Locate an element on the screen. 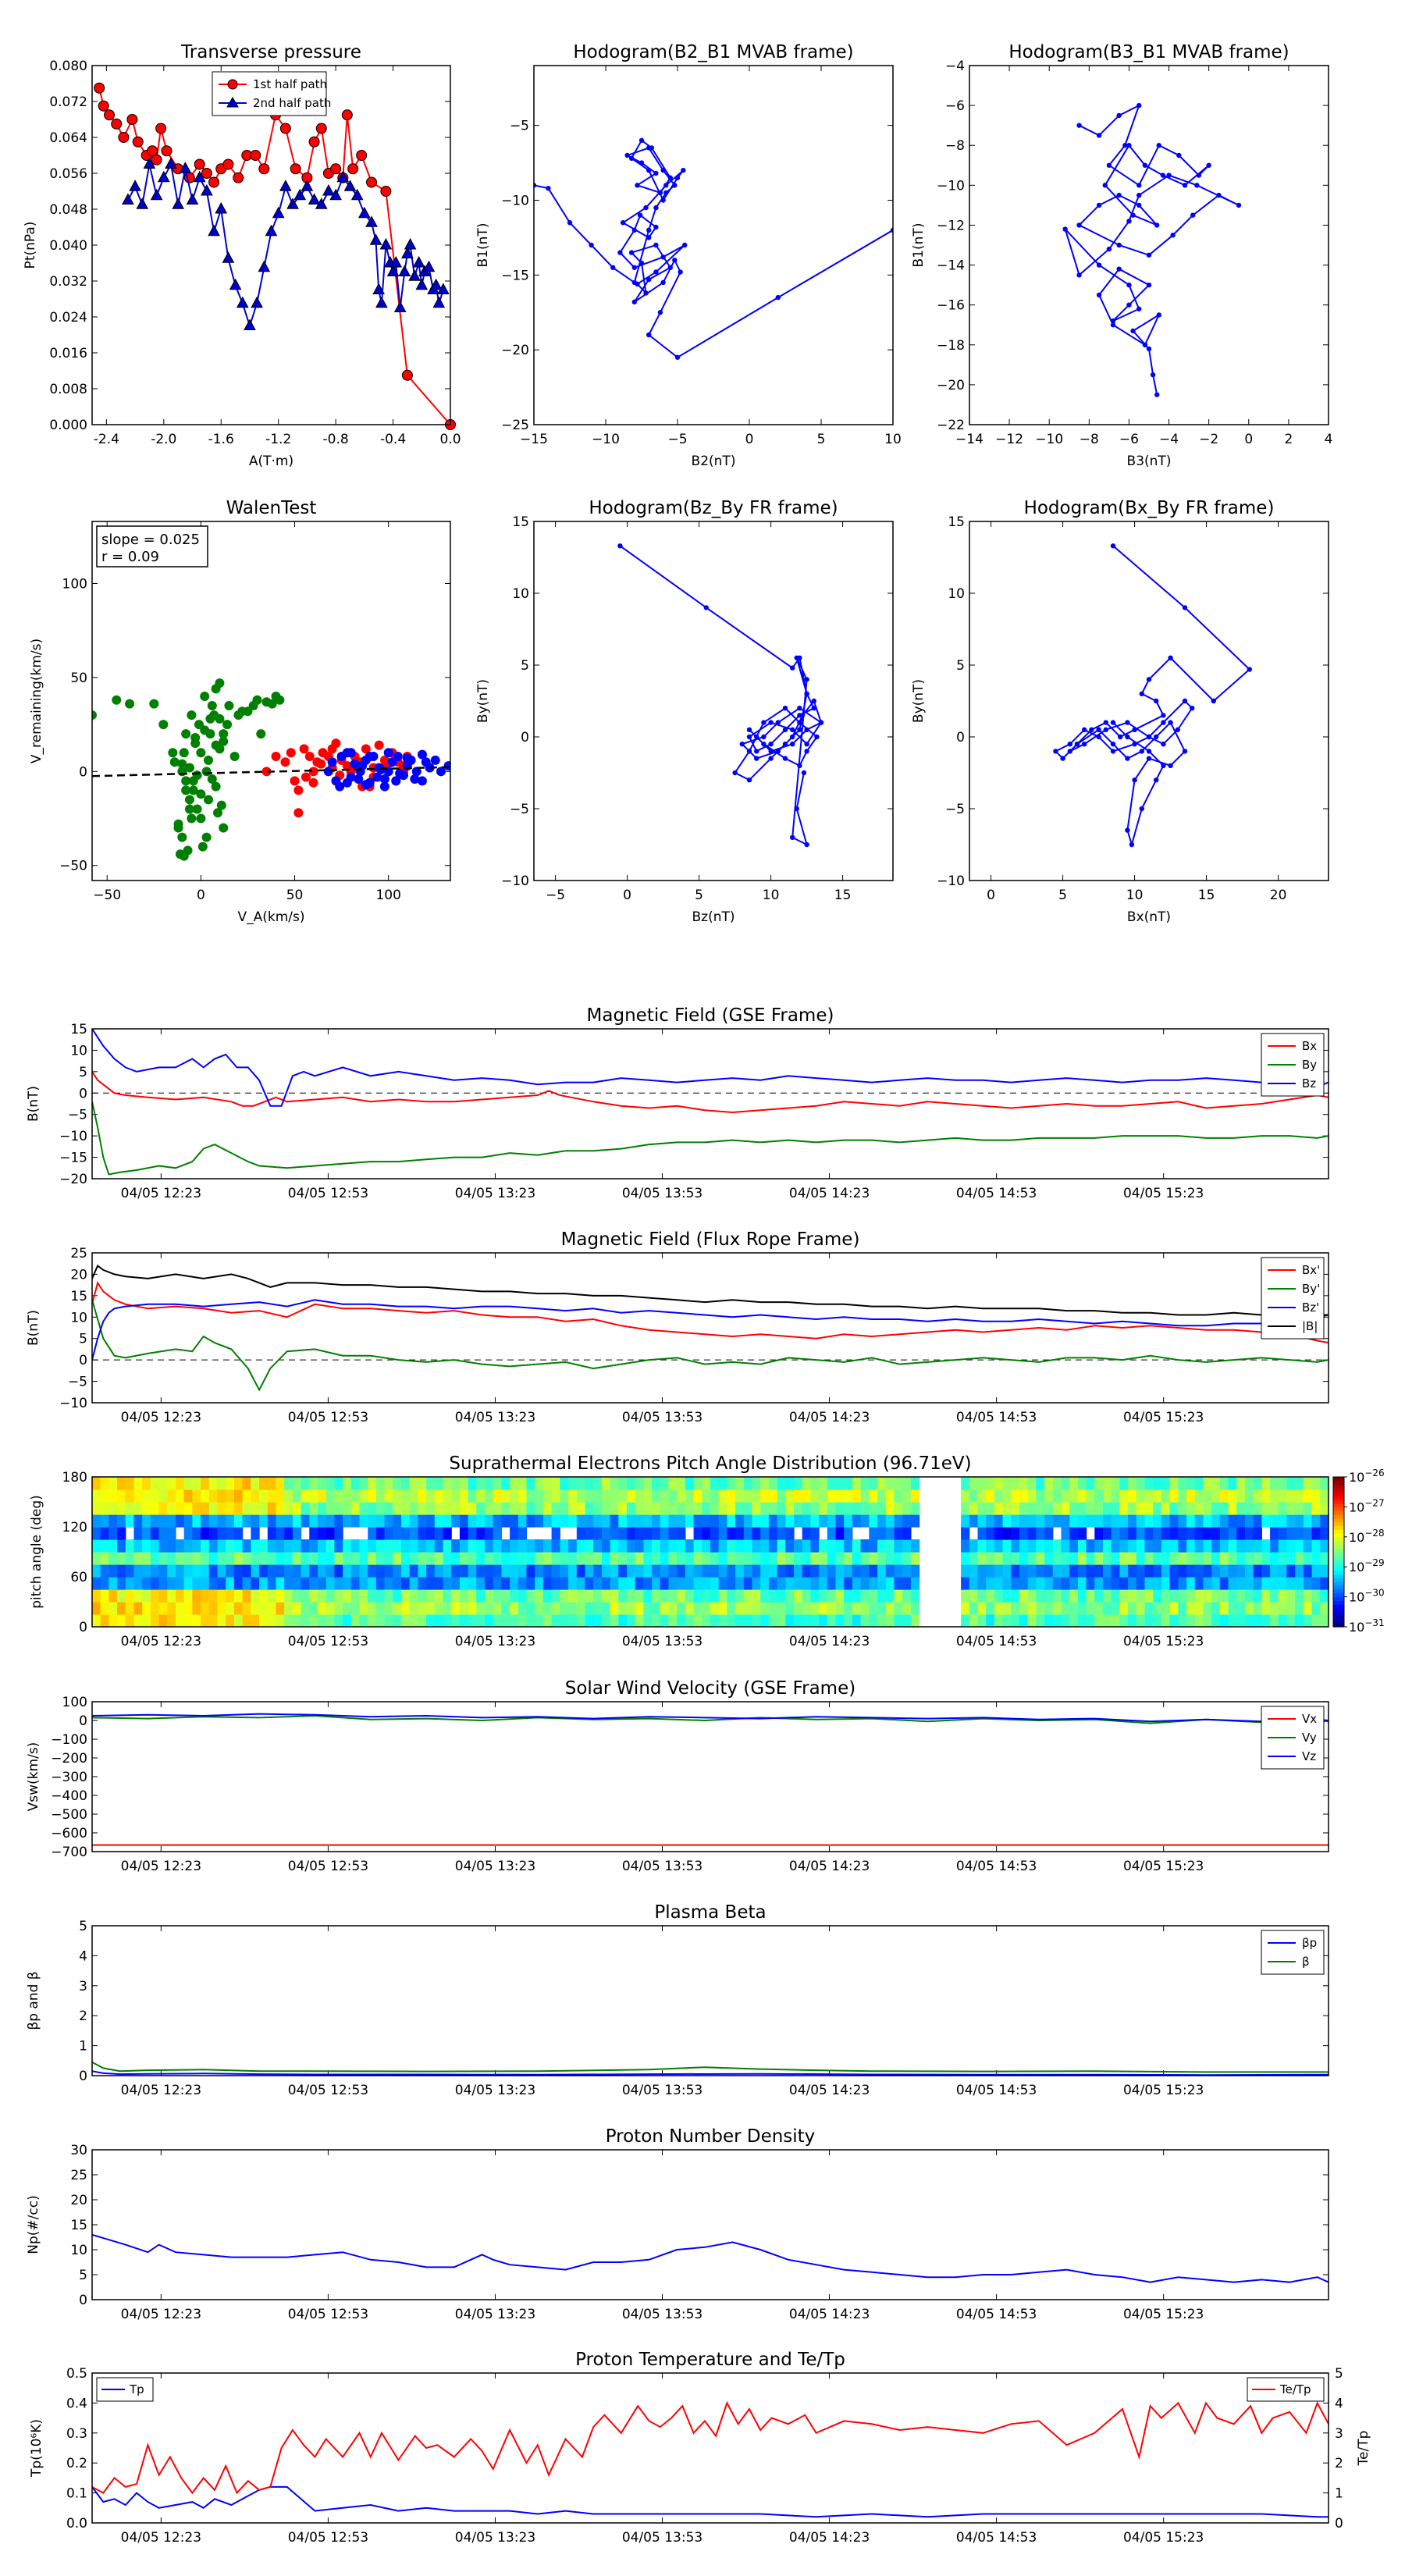 The image size is (1405, 2576). b_fr-ytick-label: 25 is located at coordinates (78, 1253).